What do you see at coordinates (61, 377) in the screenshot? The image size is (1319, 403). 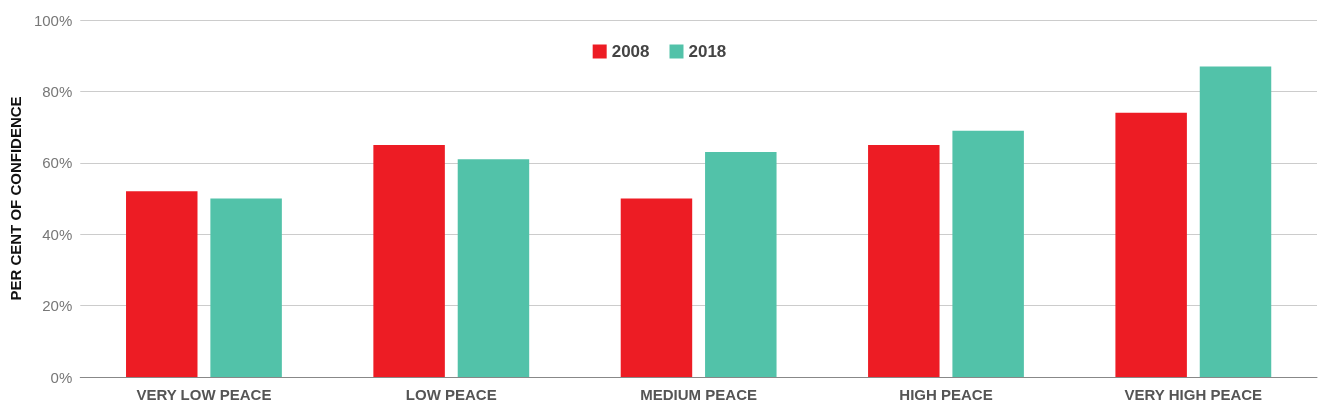 I see `y-tick-label: 0%` at bounding box center [61, 377].